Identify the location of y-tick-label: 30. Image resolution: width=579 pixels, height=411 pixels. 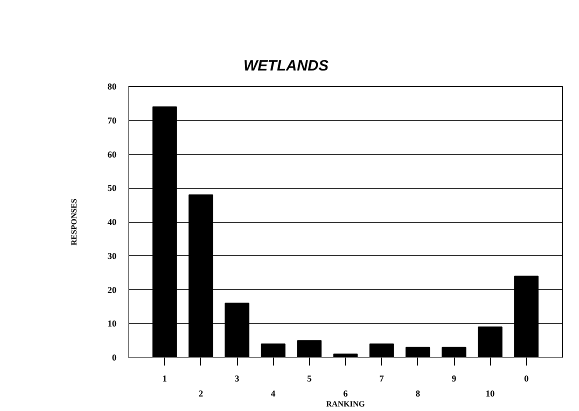
(112, 255).